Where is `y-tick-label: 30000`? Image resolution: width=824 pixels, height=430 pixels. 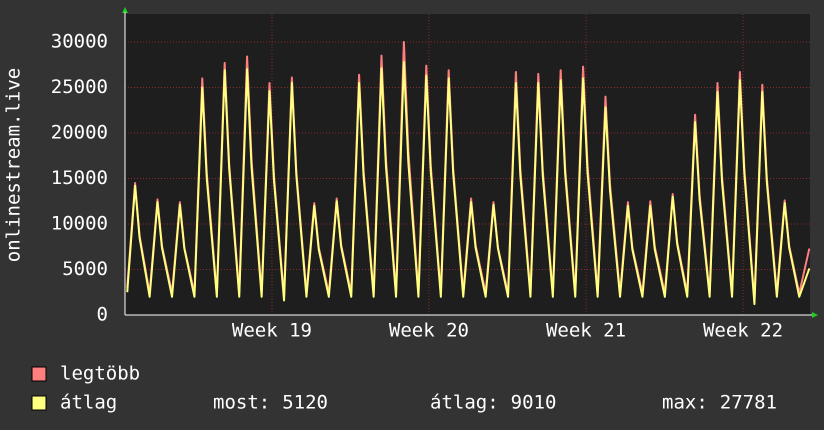 y-tick-label: 30000 is located at coordinates (79, 42).